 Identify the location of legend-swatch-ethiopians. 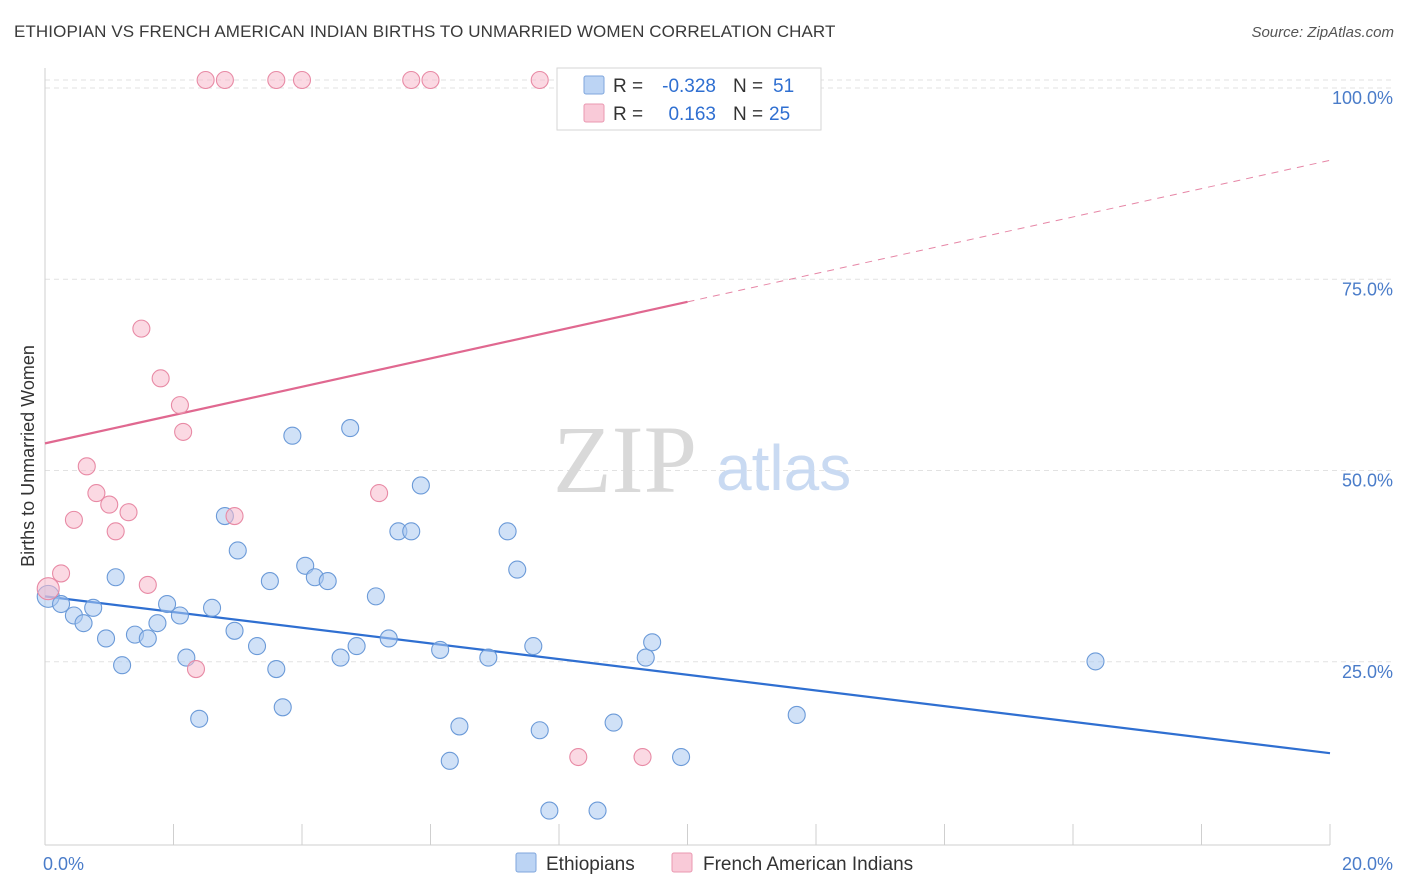
(526, 862).